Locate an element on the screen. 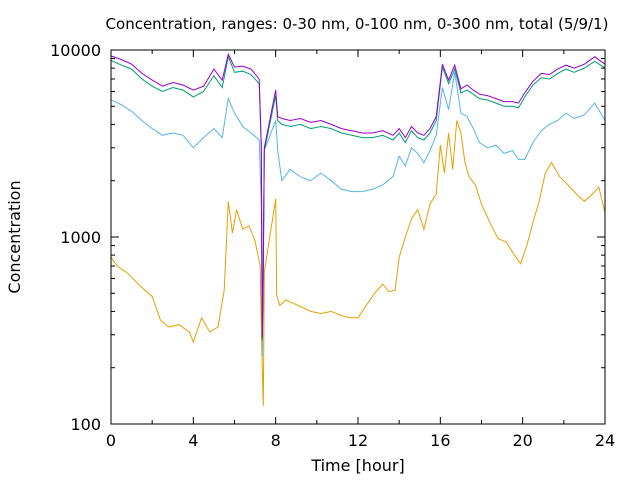 The image size is (640, 480). y-tick-label: 100 is located at coordinates (85, 424).